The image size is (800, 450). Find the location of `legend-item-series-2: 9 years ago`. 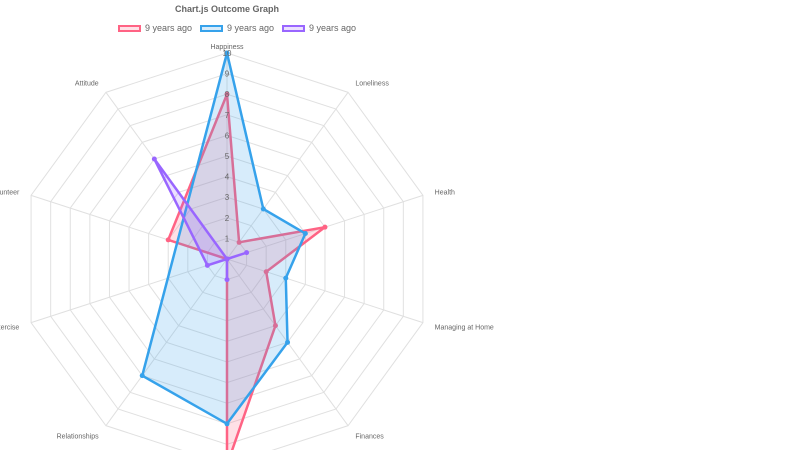

legend-item-series-2: 9 years ago is located at coordinates (237, 28).